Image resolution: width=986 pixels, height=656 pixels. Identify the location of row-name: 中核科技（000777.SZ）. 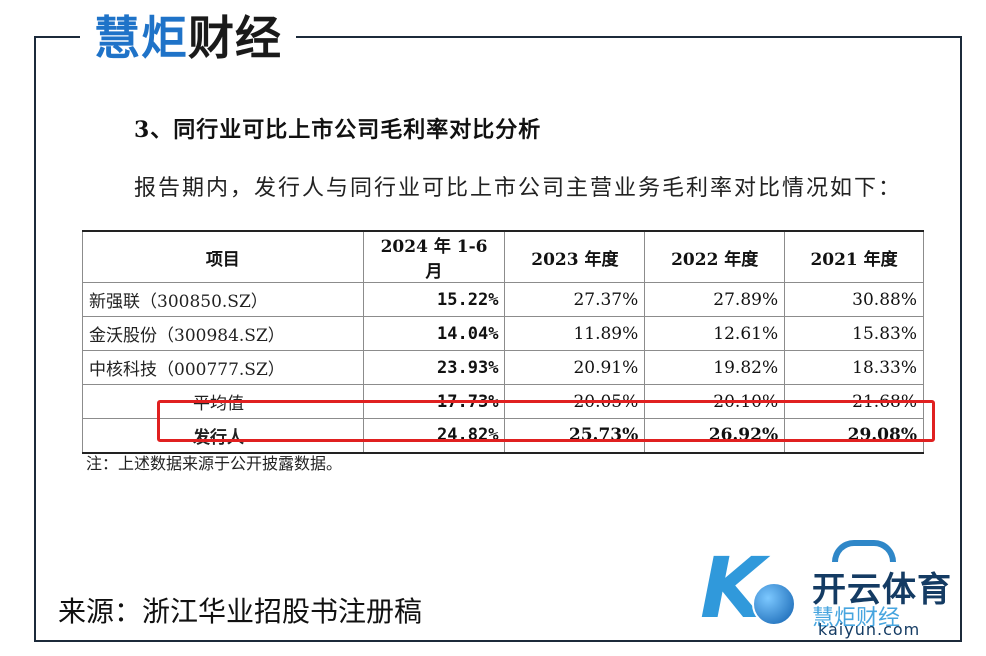
(223, 367).